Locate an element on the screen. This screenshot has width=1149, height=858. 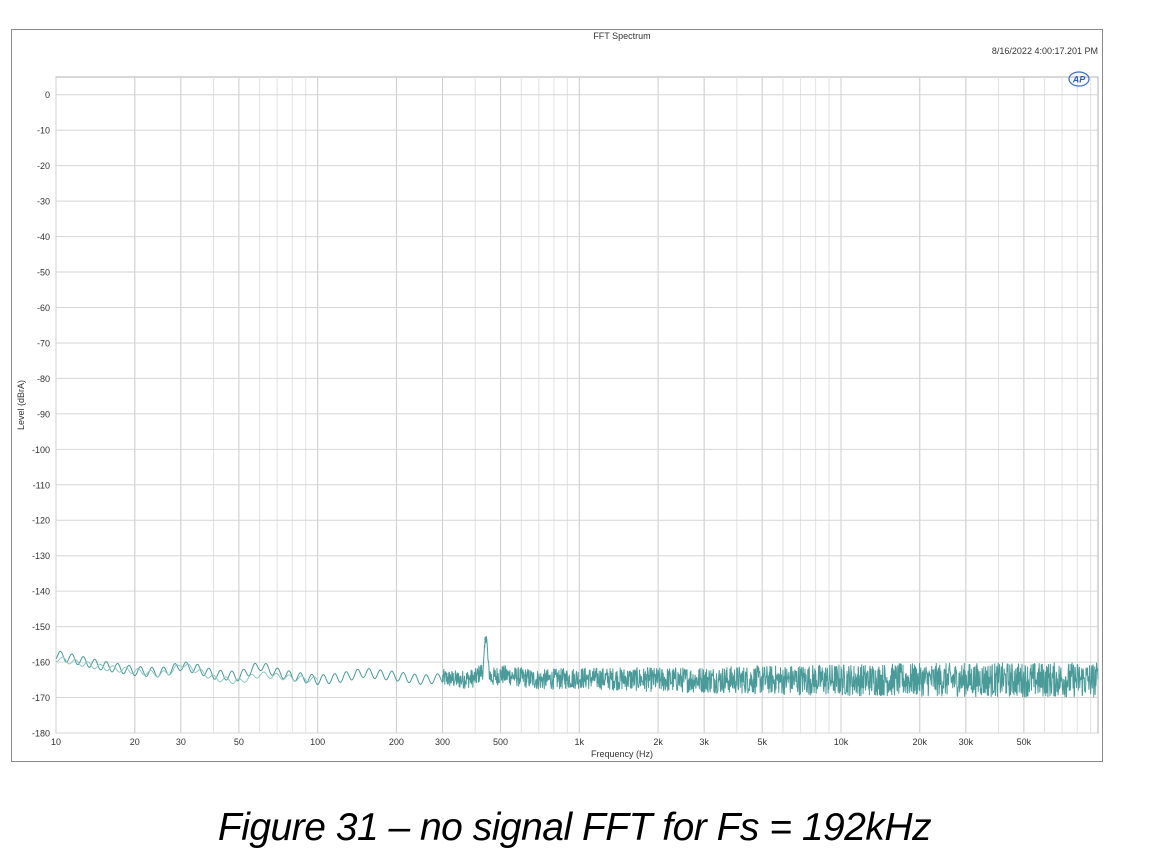
ap-logo-text: AP is located at coordinates (1079, 80).